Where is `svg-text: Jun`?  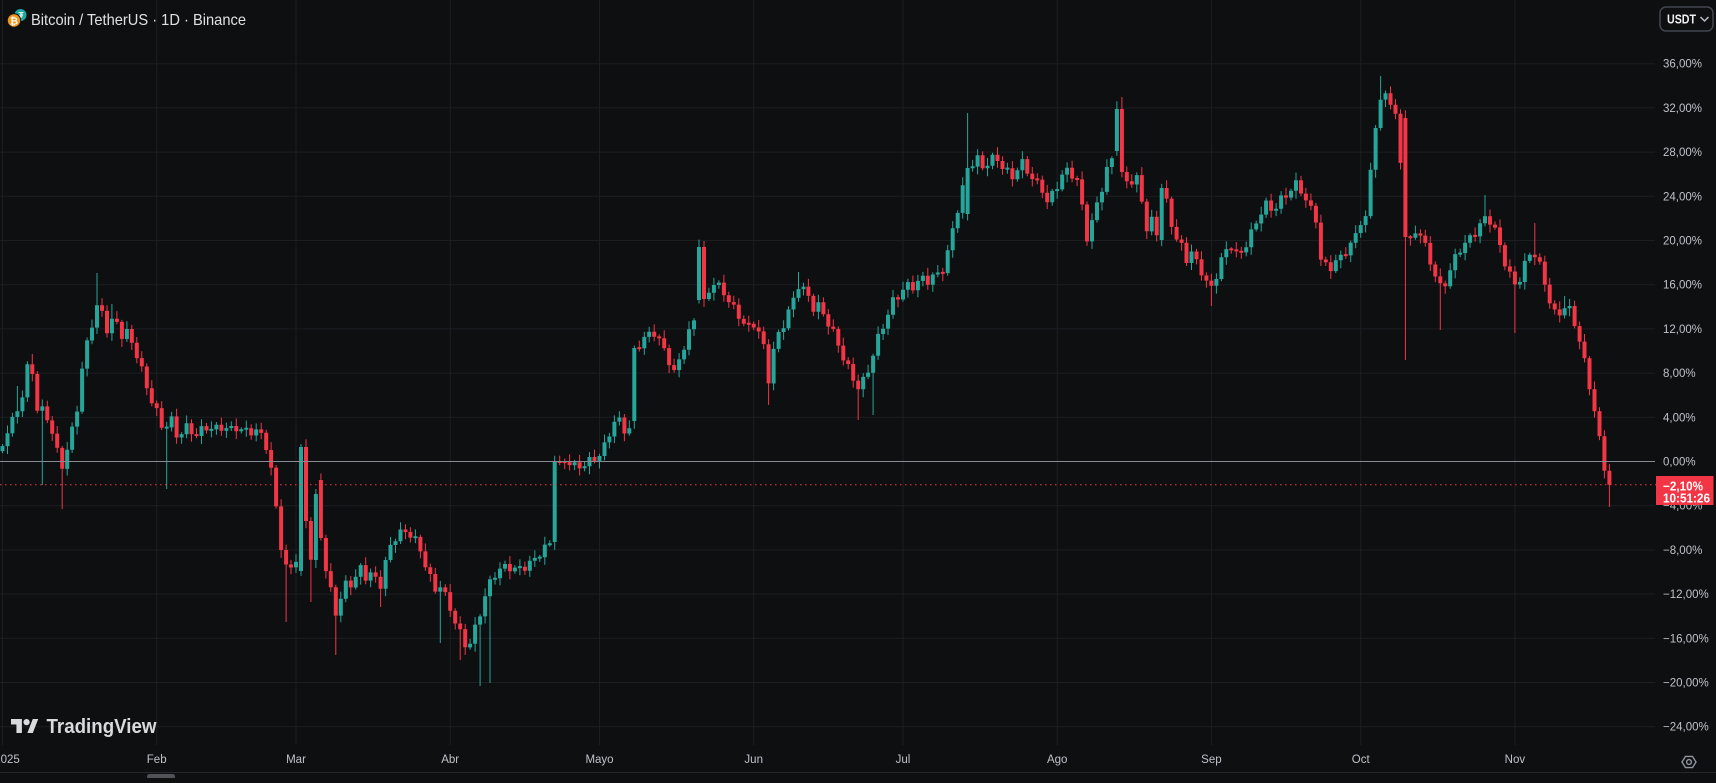
svg-text: Jun is located at coordinates (753, 760).